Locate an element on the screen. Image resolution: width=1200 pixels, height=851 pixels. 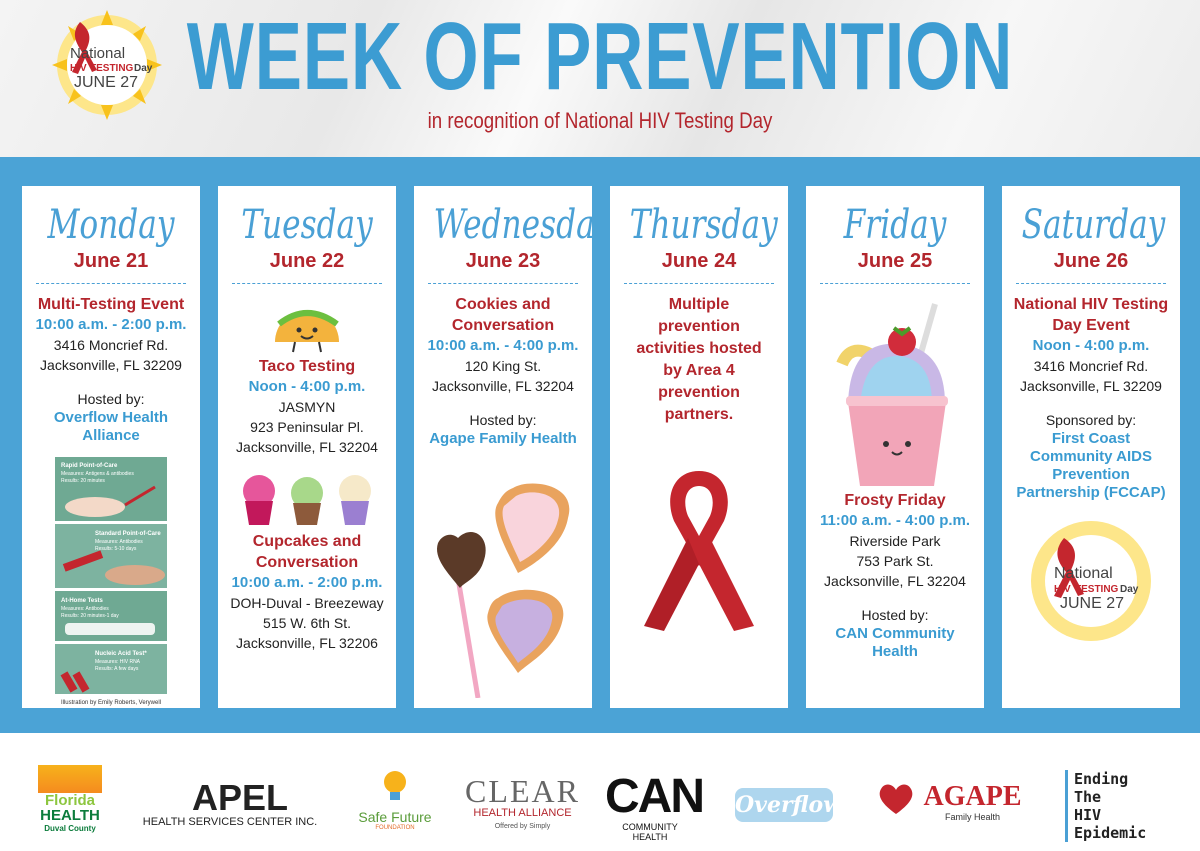
logo-sub: Family Health is located at coordinates (972, 817).